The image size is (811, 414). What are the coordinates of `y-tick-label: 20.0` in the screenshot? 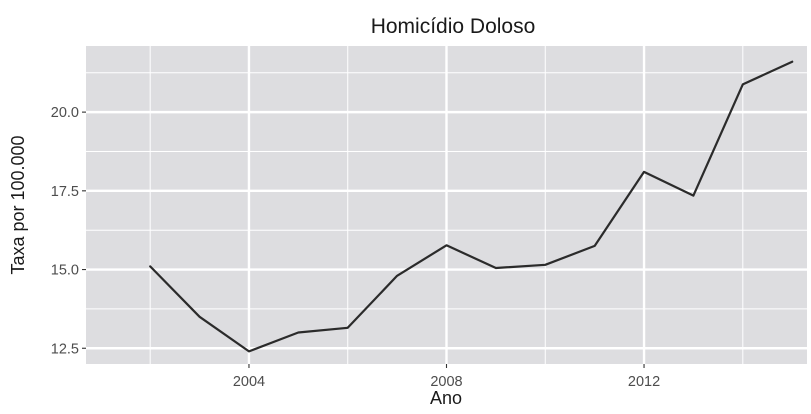 It's located at (65, 113).